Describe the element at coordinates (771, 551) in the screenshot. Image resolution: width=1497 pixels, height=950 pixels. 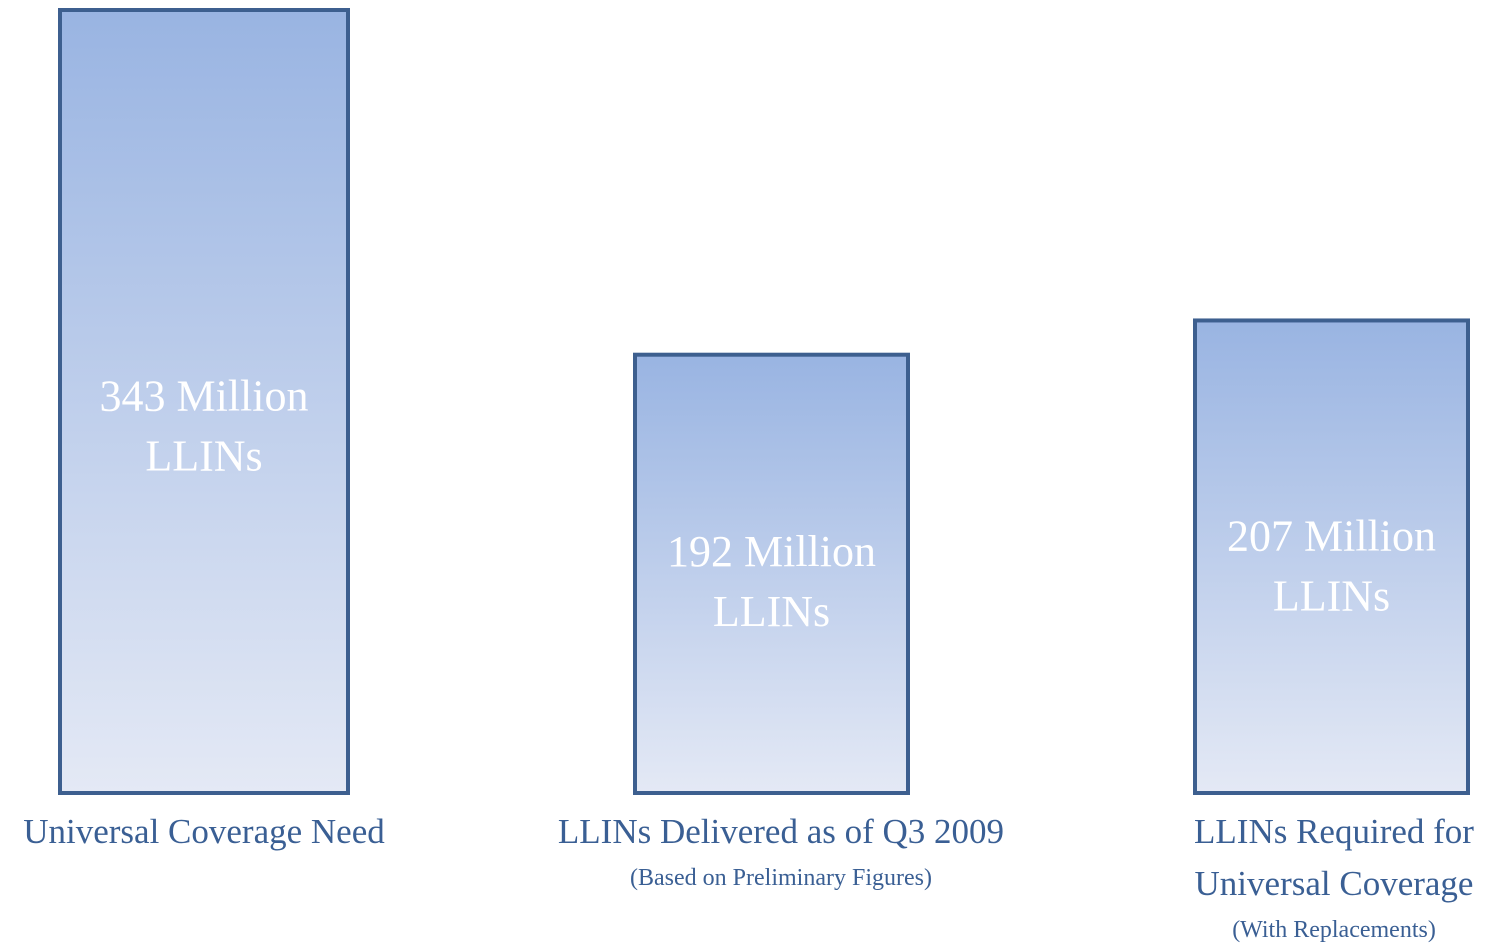
I see `bar-2-value-label-line-1: 192 Million` at that location.